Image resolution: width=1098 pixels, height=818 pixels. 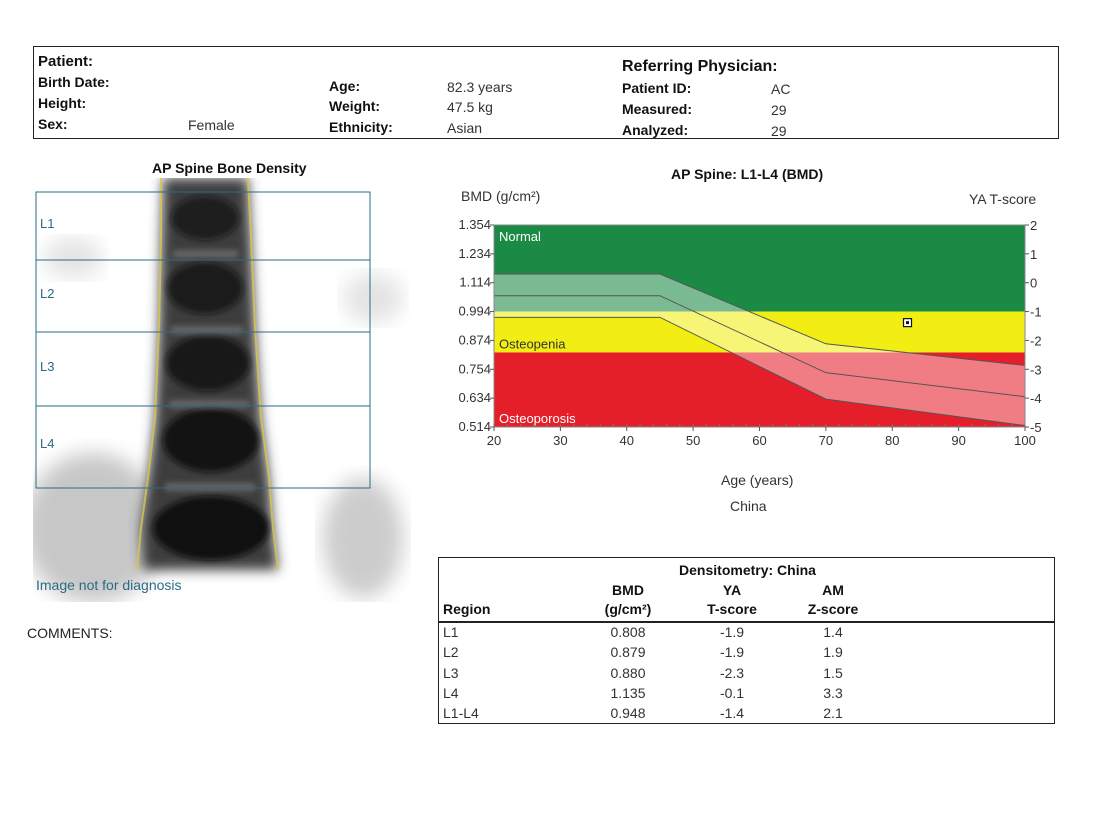 What do you see at coordinates (467, 609) in the screenshot?
I see `table-header-line2: Region` at bounding box center [467, 609].